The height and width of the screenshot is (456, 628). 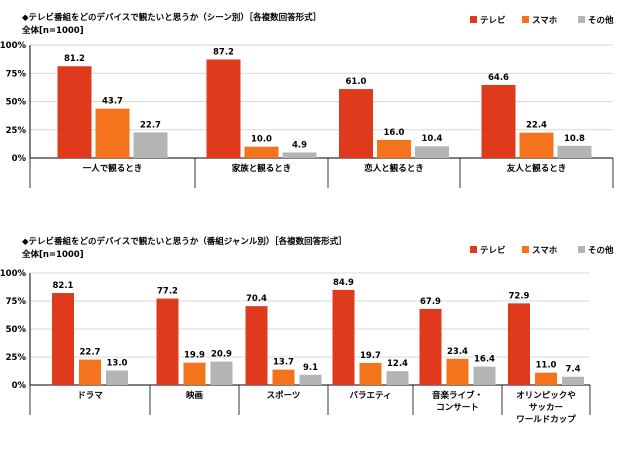 What do you see at coordinates (194, 395) in the screenshot?
I see `category-label: 映画` at bounding box center [194, 395].